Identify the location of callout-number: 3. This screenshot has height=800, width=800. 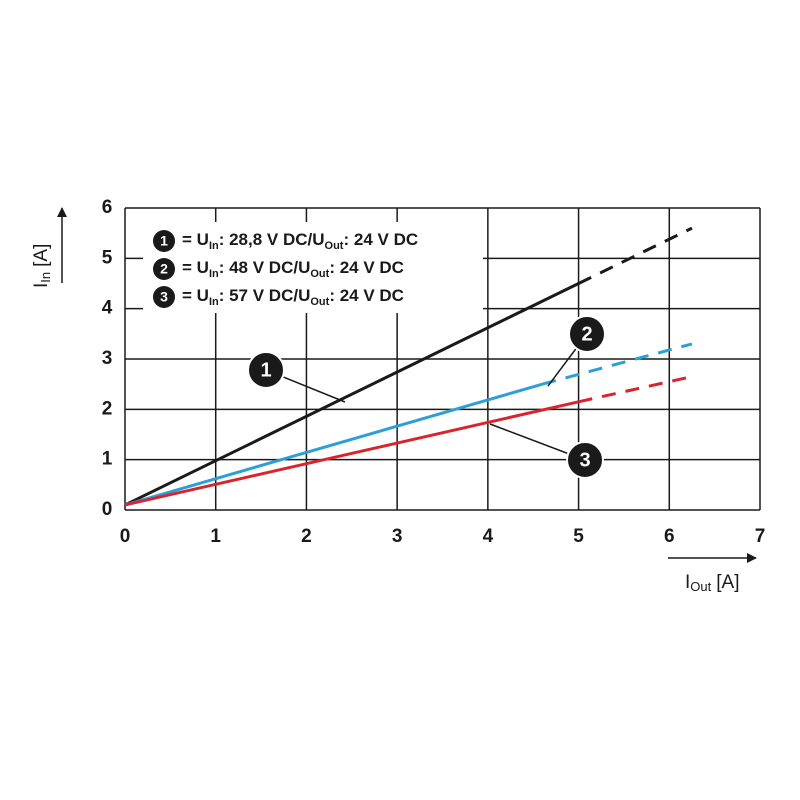
(584, 460).